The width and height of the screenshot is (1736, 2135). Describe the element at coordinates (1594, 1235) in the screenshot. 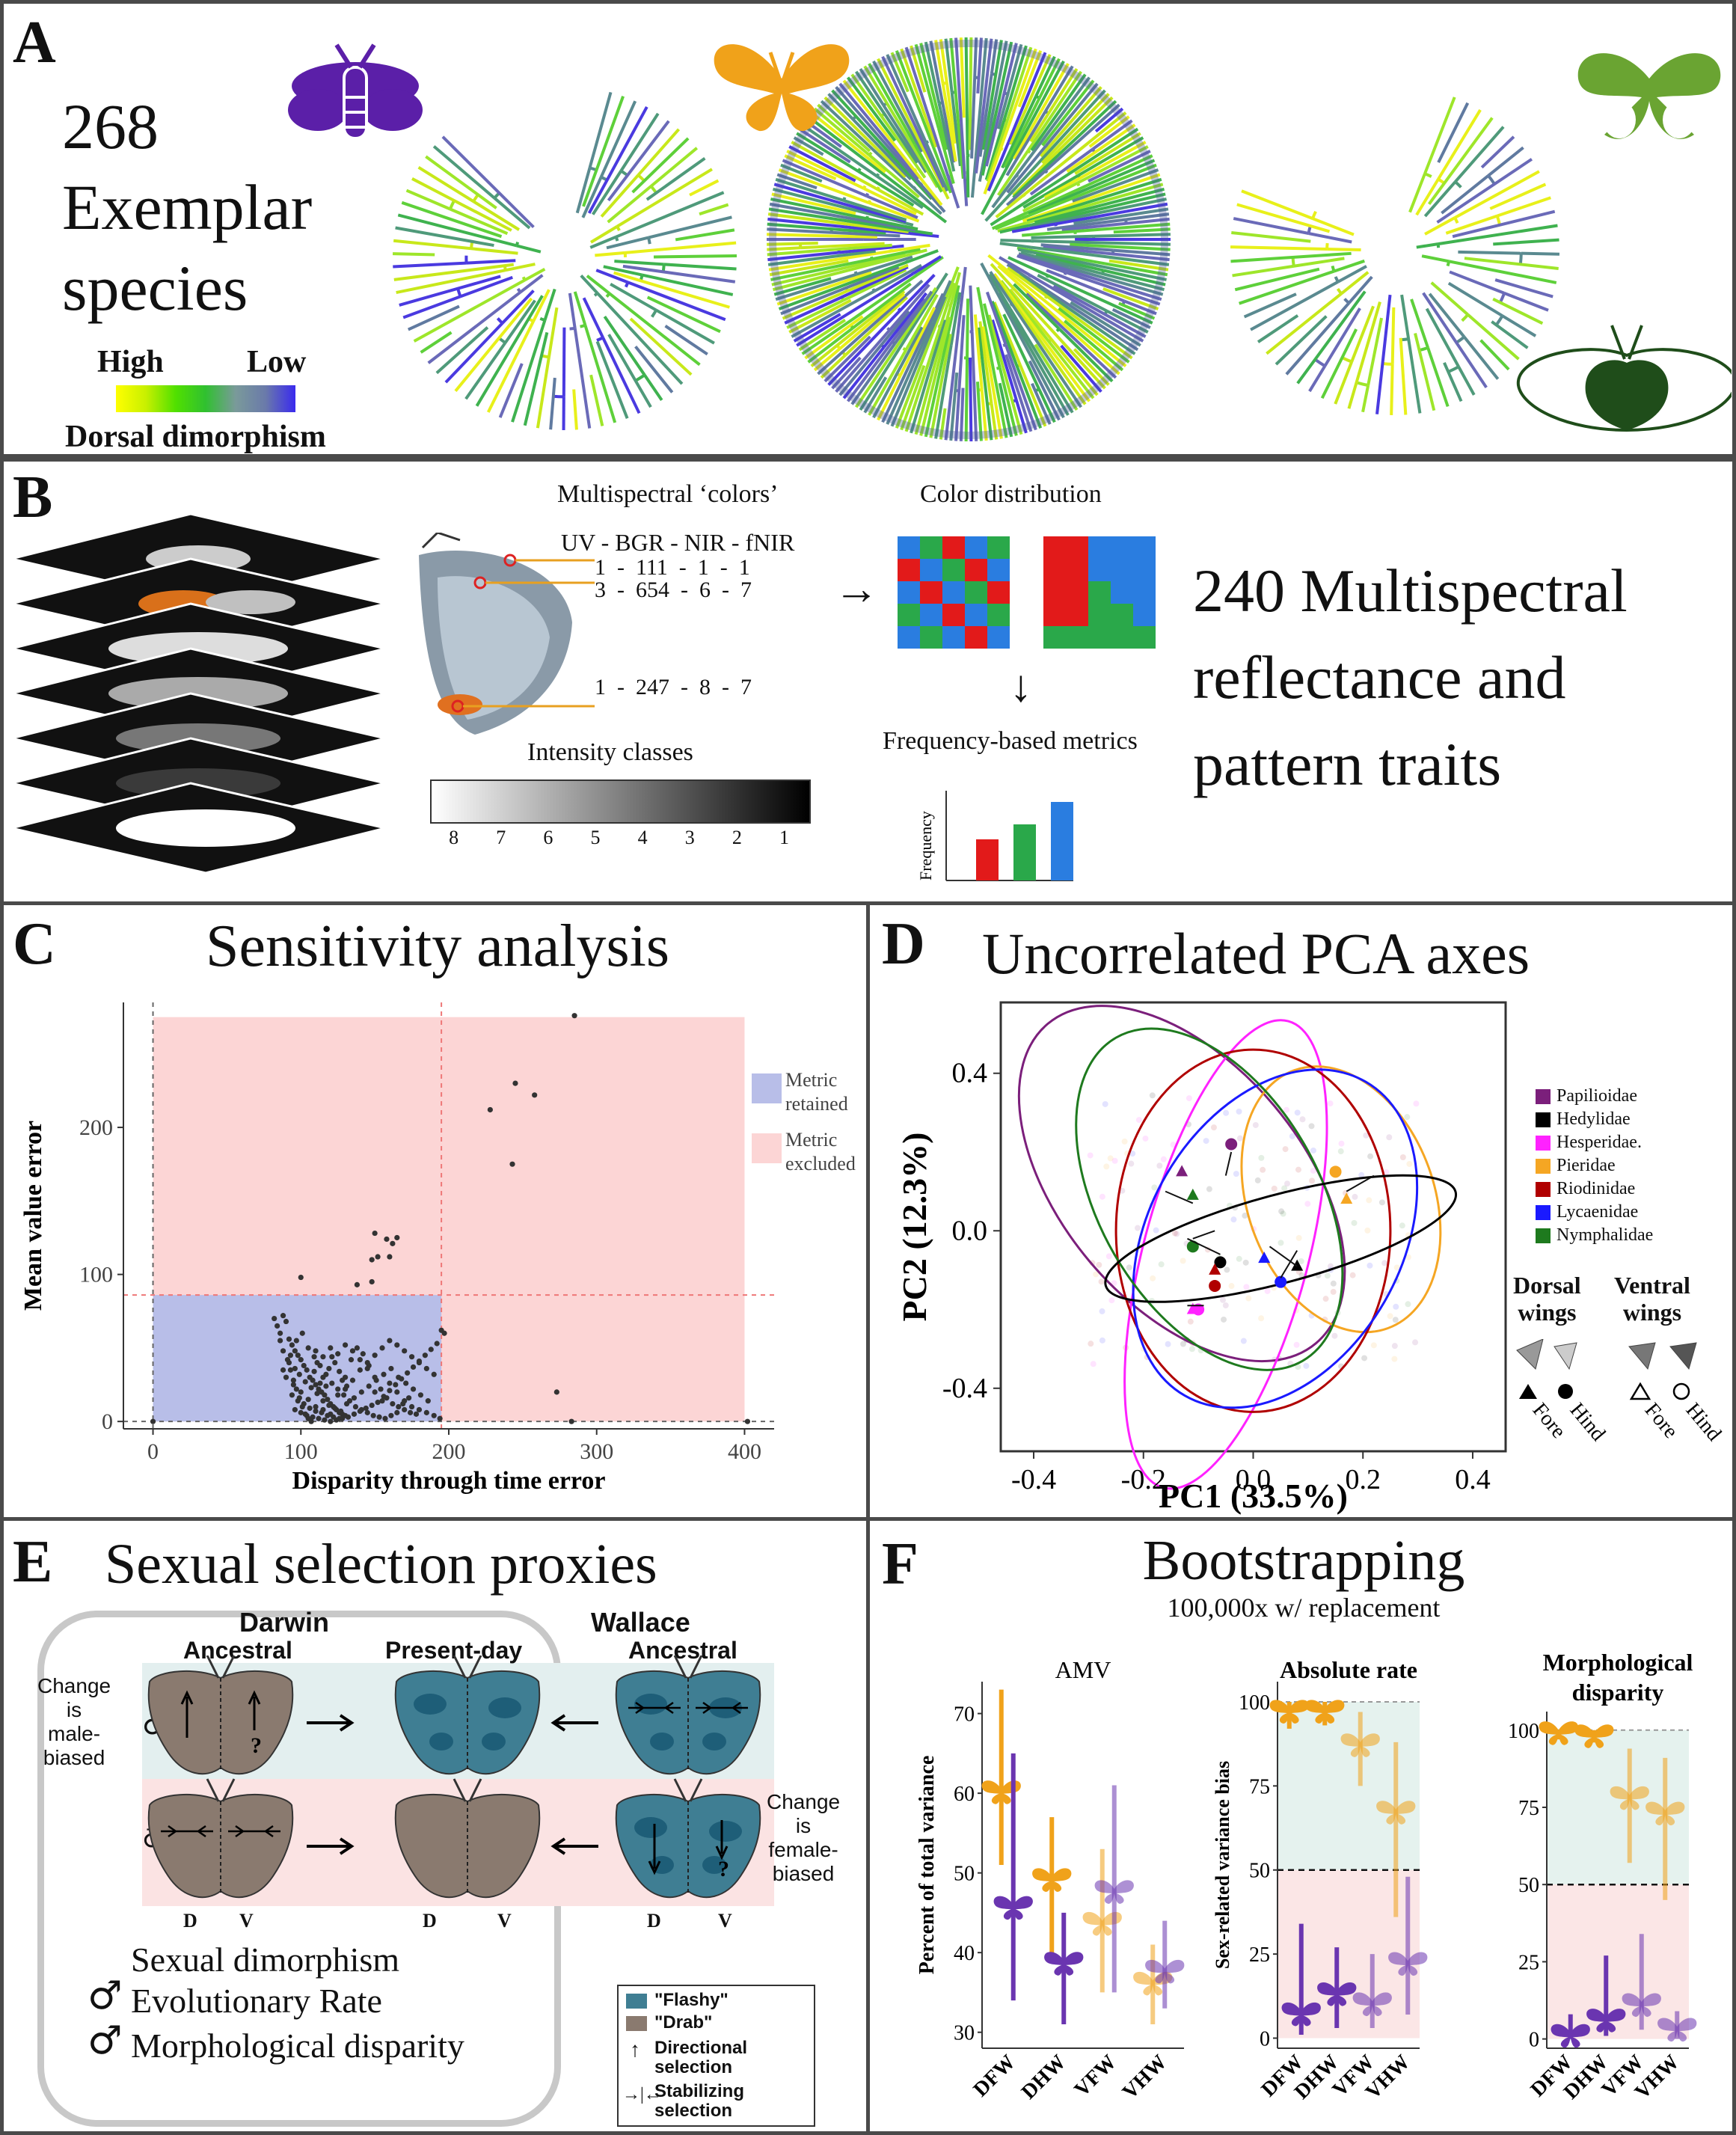

I see `family-legend-item: Nymphalidae` at that location.